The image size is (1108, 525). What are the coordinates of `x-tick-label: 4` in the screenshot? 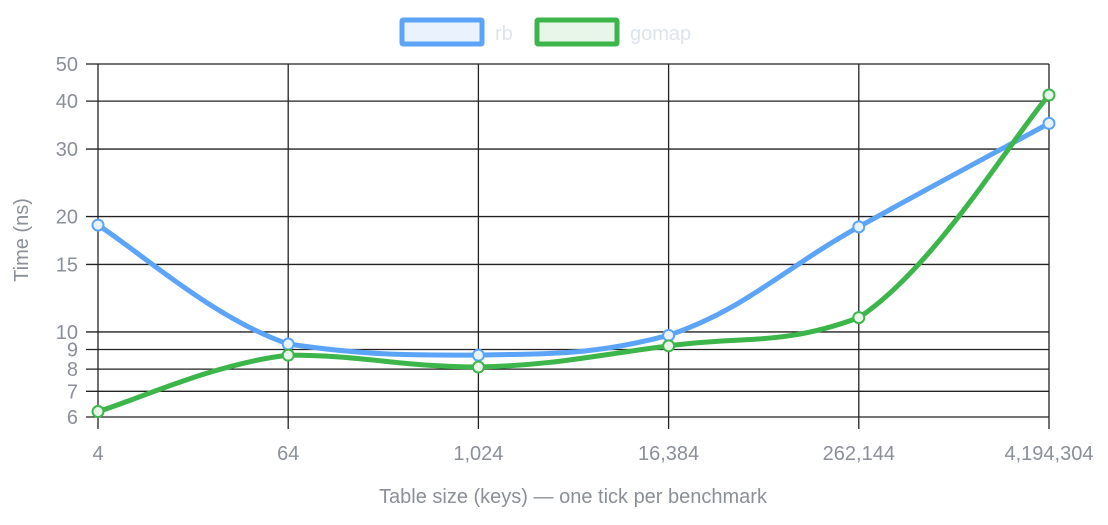 It's located at (97, 454).